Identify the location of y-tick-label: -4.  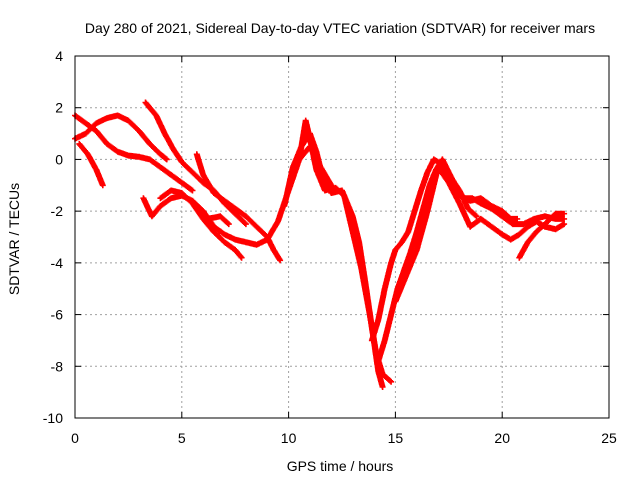
(57, 263).